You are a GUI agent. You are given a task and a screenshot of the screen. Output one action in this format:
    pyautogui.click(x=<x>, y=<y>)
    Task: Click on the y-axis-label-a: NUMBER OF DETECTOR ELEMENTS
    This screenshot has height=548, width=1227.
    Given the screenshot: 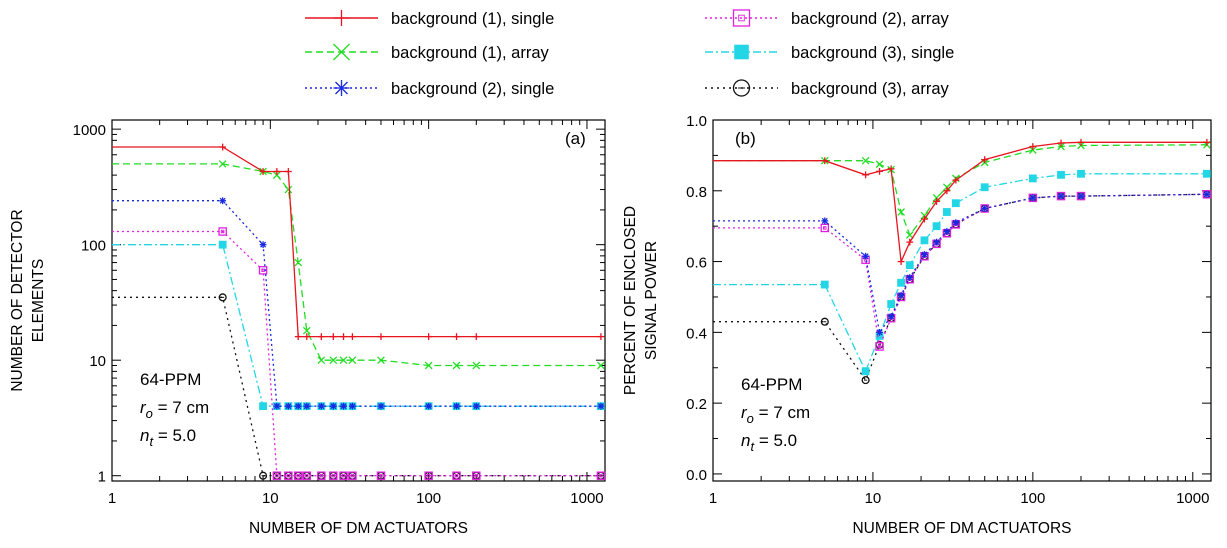 What is the action you would take?
    pyautogui.click(x=28, y=300)
    